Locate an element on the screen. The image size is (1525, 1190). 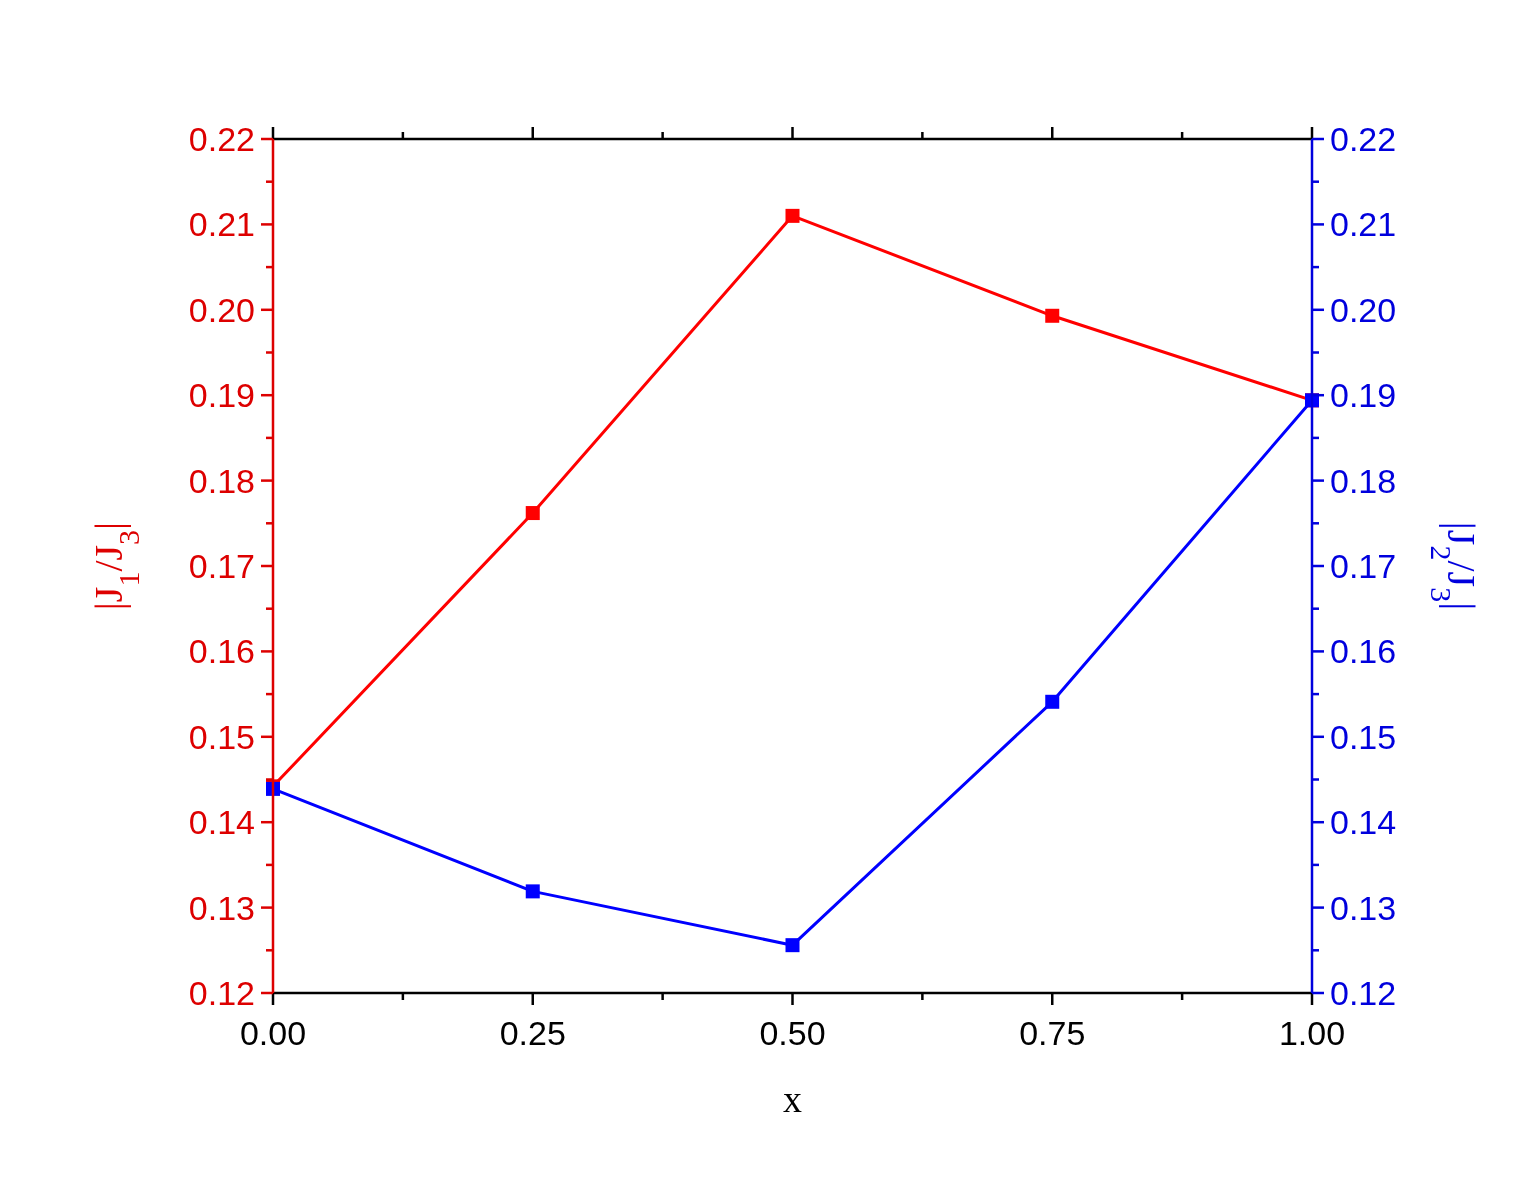
y-tick-label: 0.14 is located at coordinates (221, 822).